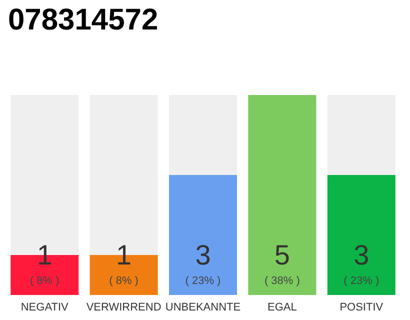 The height and width of the screenshot is (320, 410). Describe the element at coordinates (282, 255) in the screenshot. I see `data-label: 5` at that location.